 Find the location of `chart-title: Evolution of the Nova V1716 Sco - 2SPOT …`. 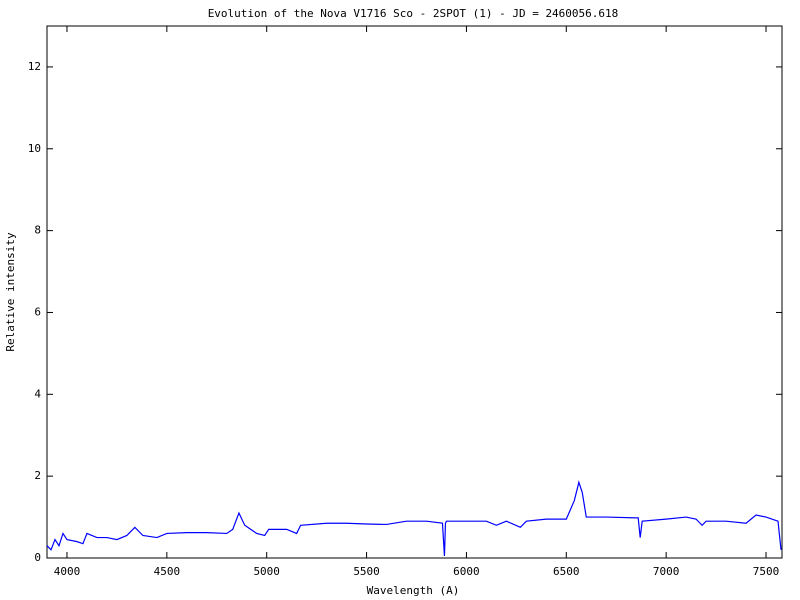

chart-title: Evolution of the Nova V1716 Sco - 2SPOT … is located at coordinates (413, 13).